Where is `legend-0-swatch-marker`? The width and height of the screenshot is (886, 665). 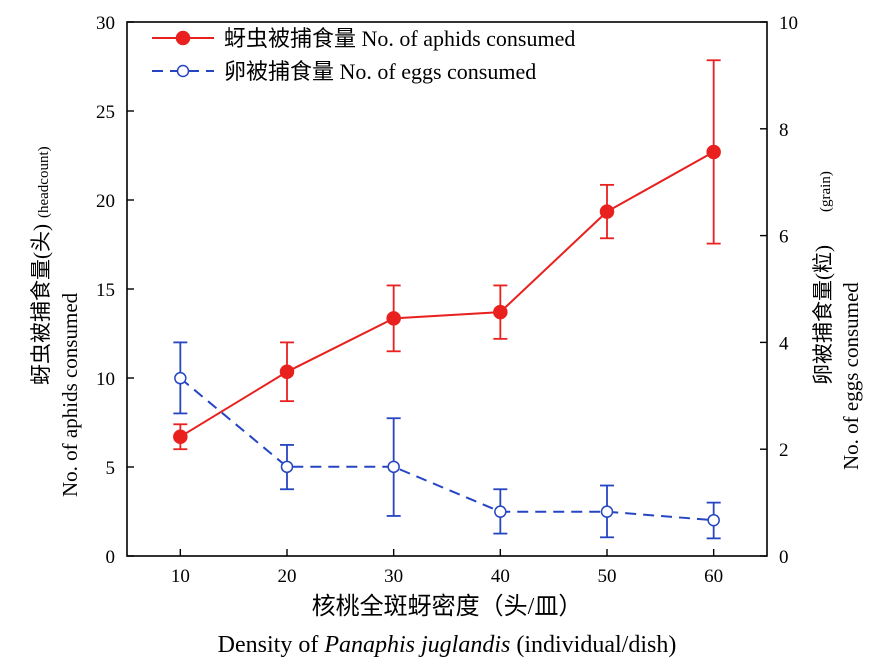 legend-0-swatch-marker is located at coordinates (183, 38).